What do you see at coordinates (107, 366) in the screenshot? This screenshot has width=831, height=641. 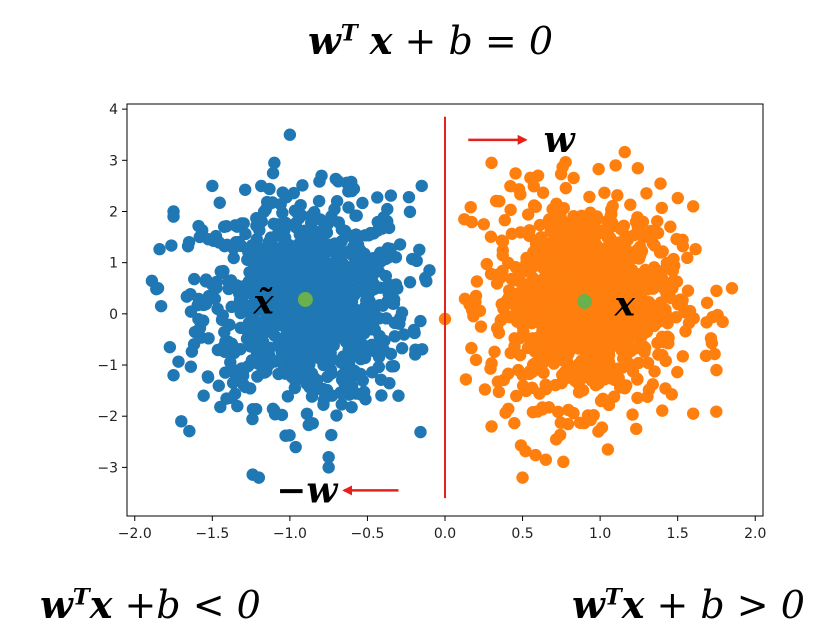 I see `y-tick-label: −1` at bounding box center [107, 366].